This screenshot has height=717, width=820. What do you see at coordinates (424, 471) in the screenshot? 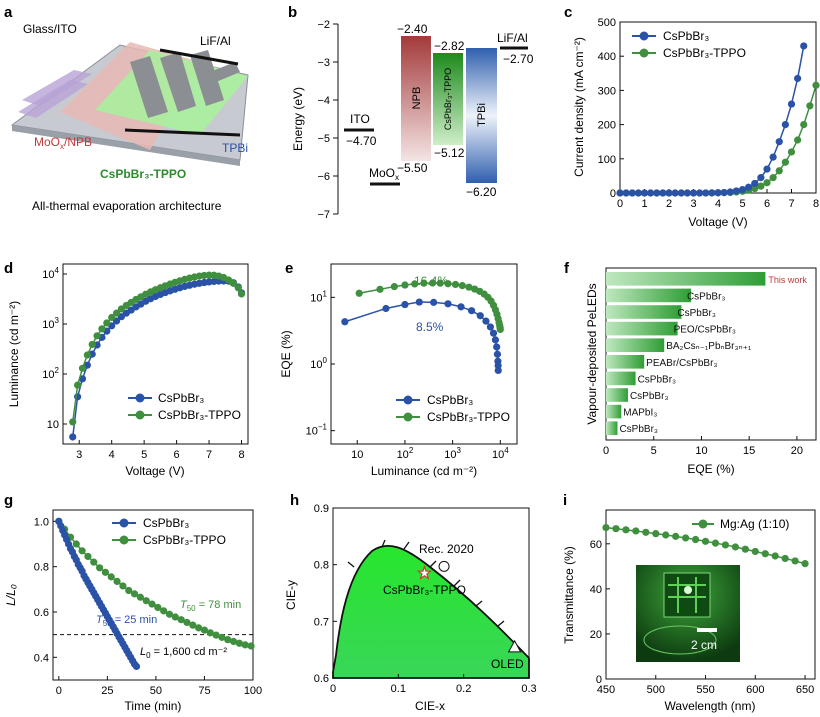
I see `axis-title-e-x: Luminance (cd m⁻²)` at bounding box center [424, 471].